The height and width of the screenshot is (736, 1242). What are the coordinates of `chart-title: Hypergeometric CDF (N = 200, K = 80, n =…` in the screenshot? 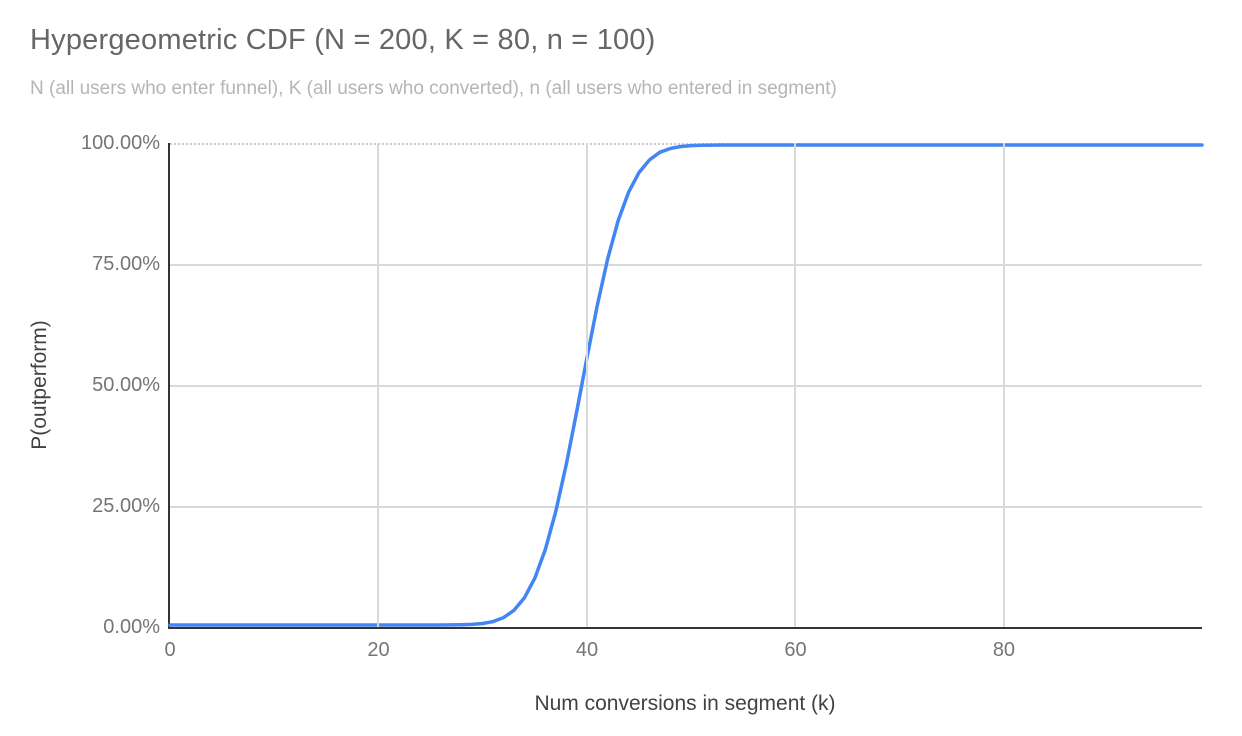 It's located at (343, 40).